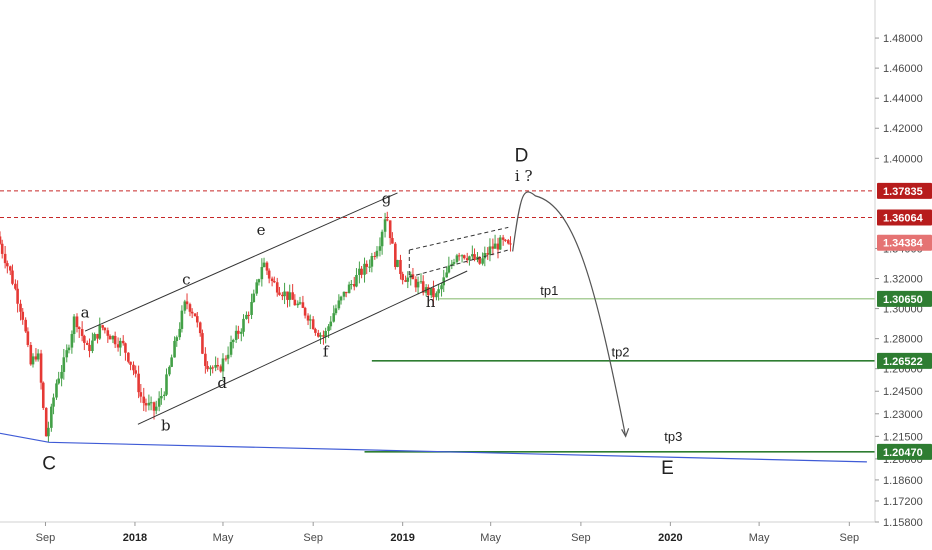  Describe the element at coordinates (524, 176) in the screenshot. I see `wave-label: i ?` at that location.